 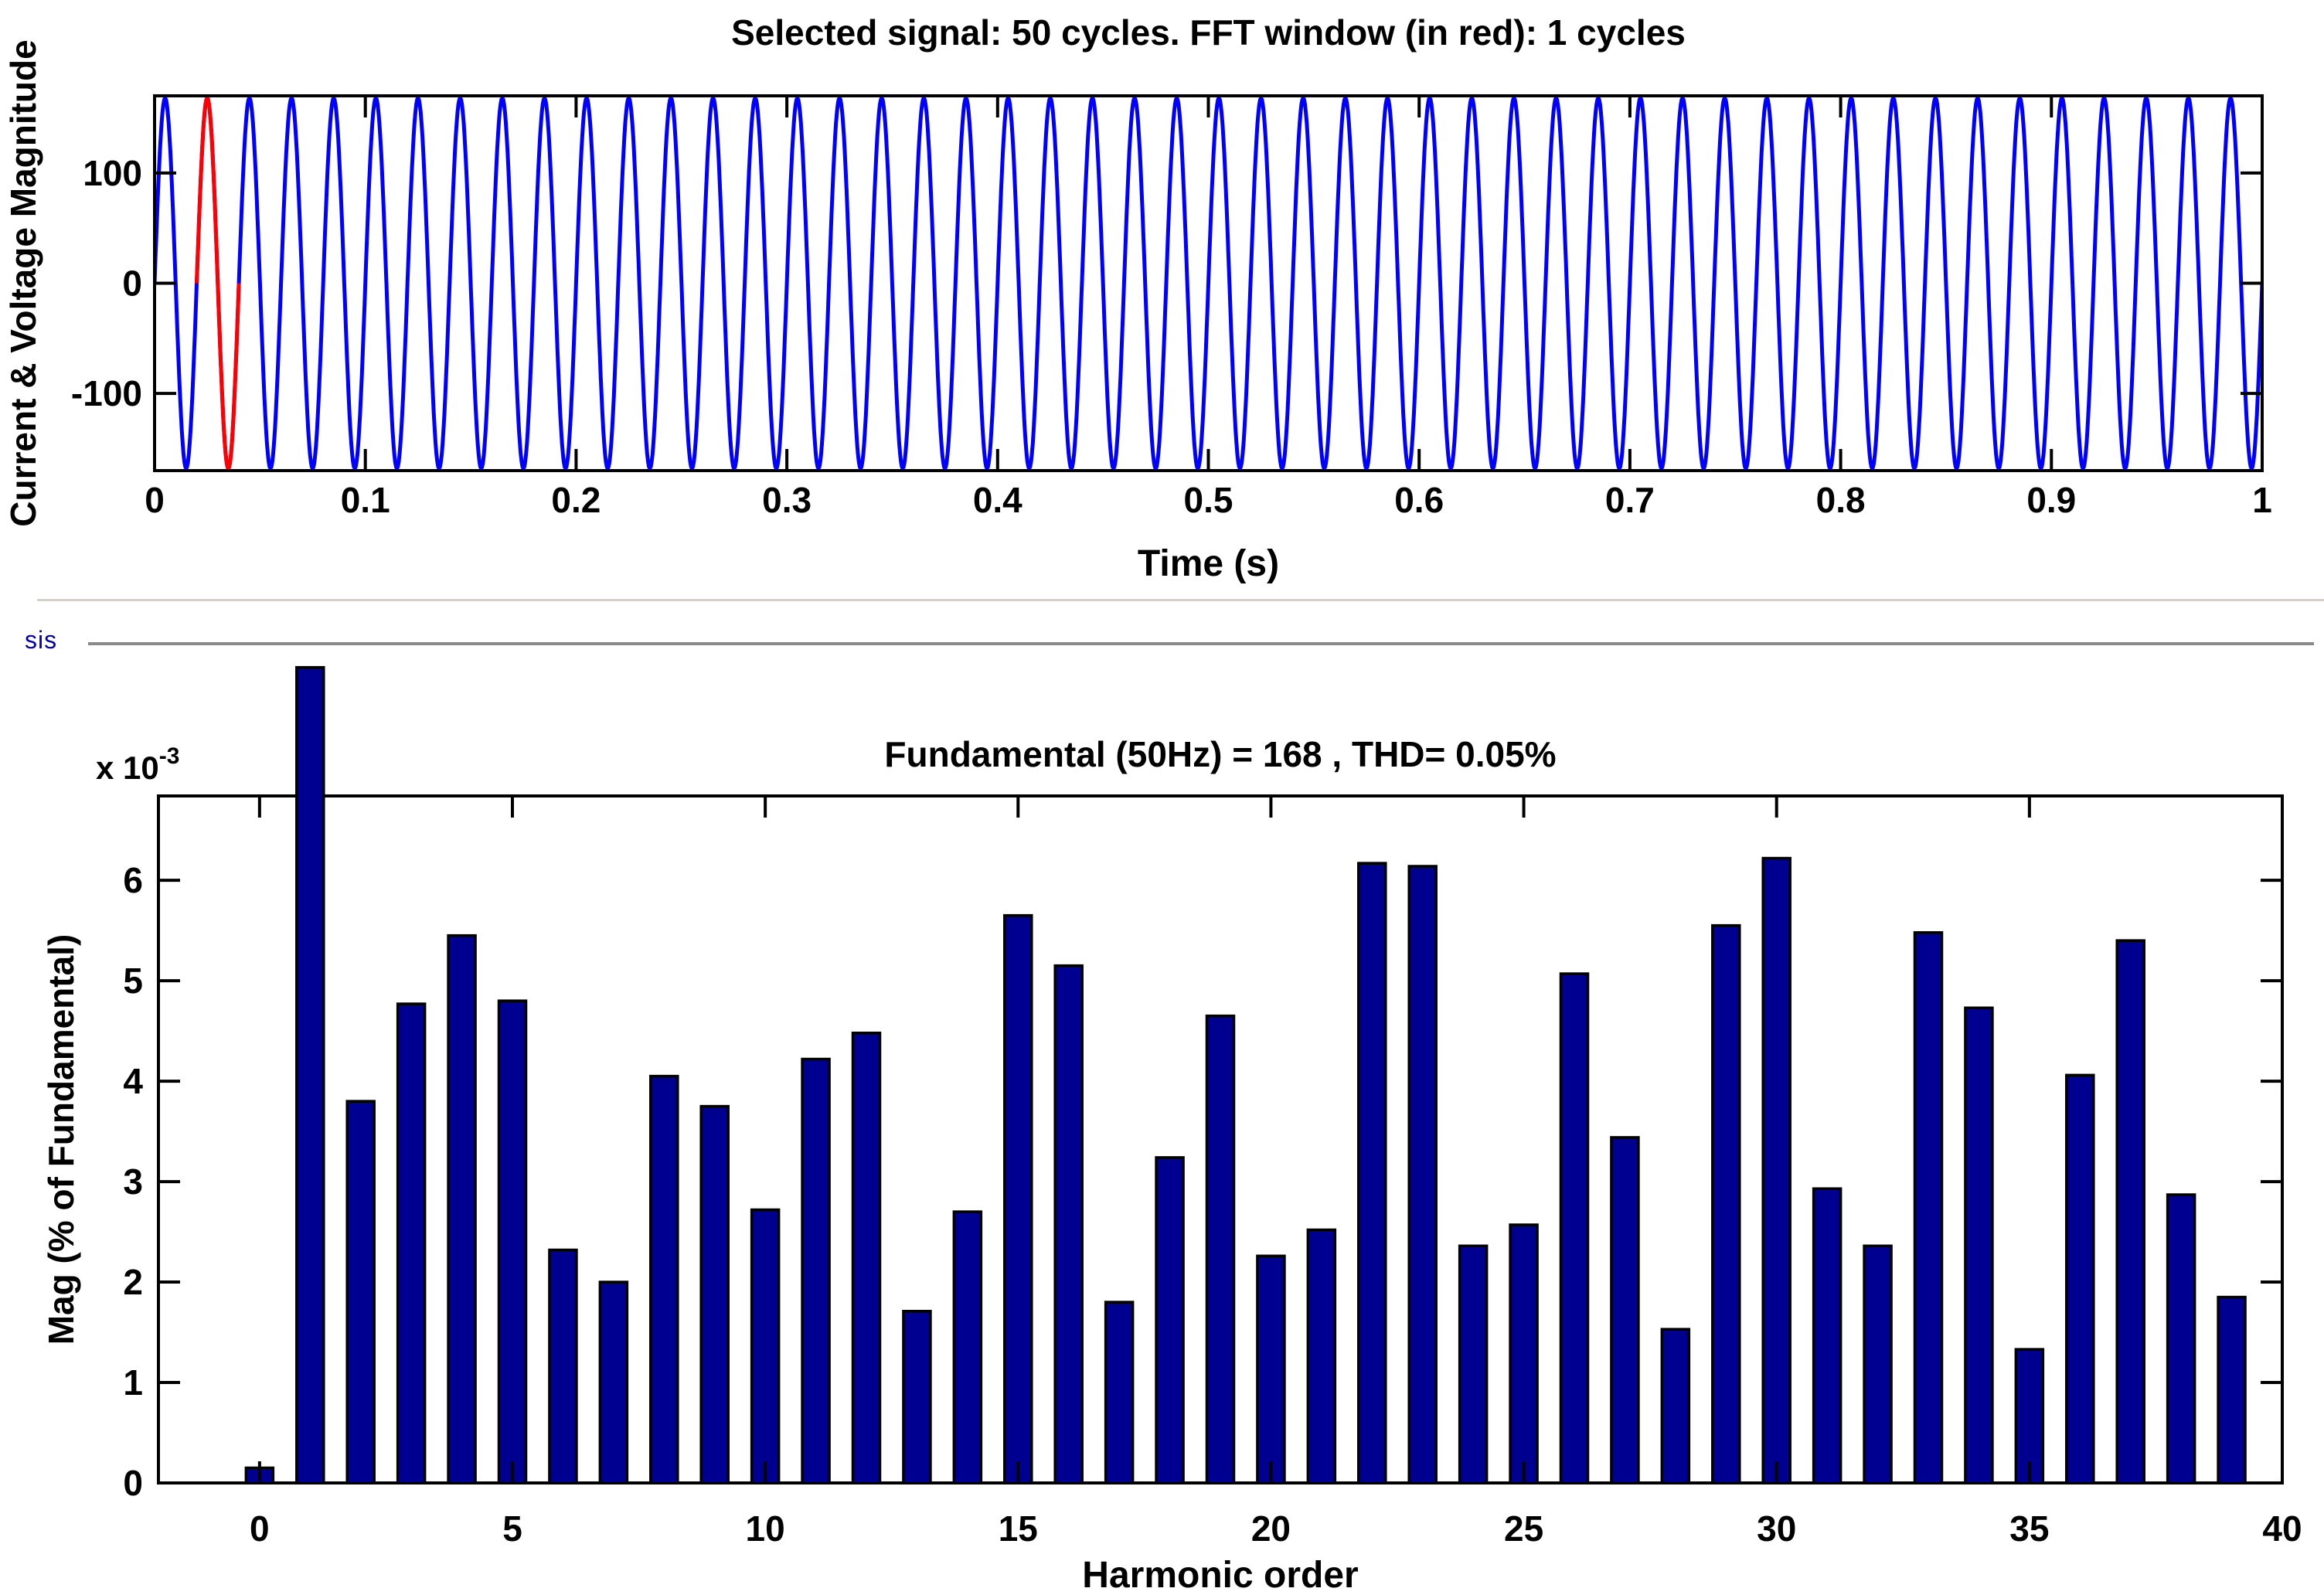 What do you see at coordinates (133, 880) in the screenshot?
I see `y-tick-label: 6` at bounding box center [133, 880].